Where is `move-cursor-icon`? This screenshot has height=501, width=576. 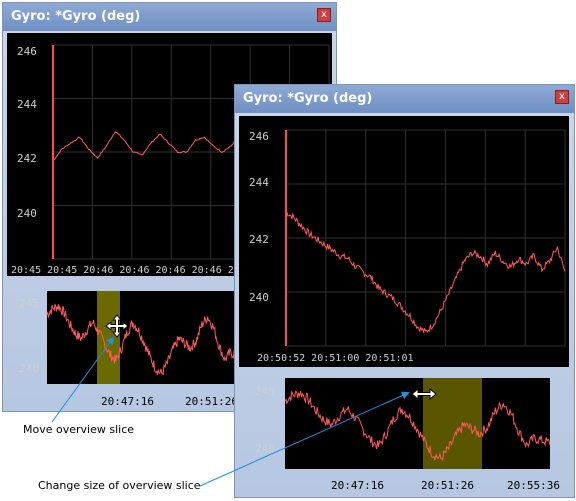 move-cursor-icon is located at coordinates (117, 326).